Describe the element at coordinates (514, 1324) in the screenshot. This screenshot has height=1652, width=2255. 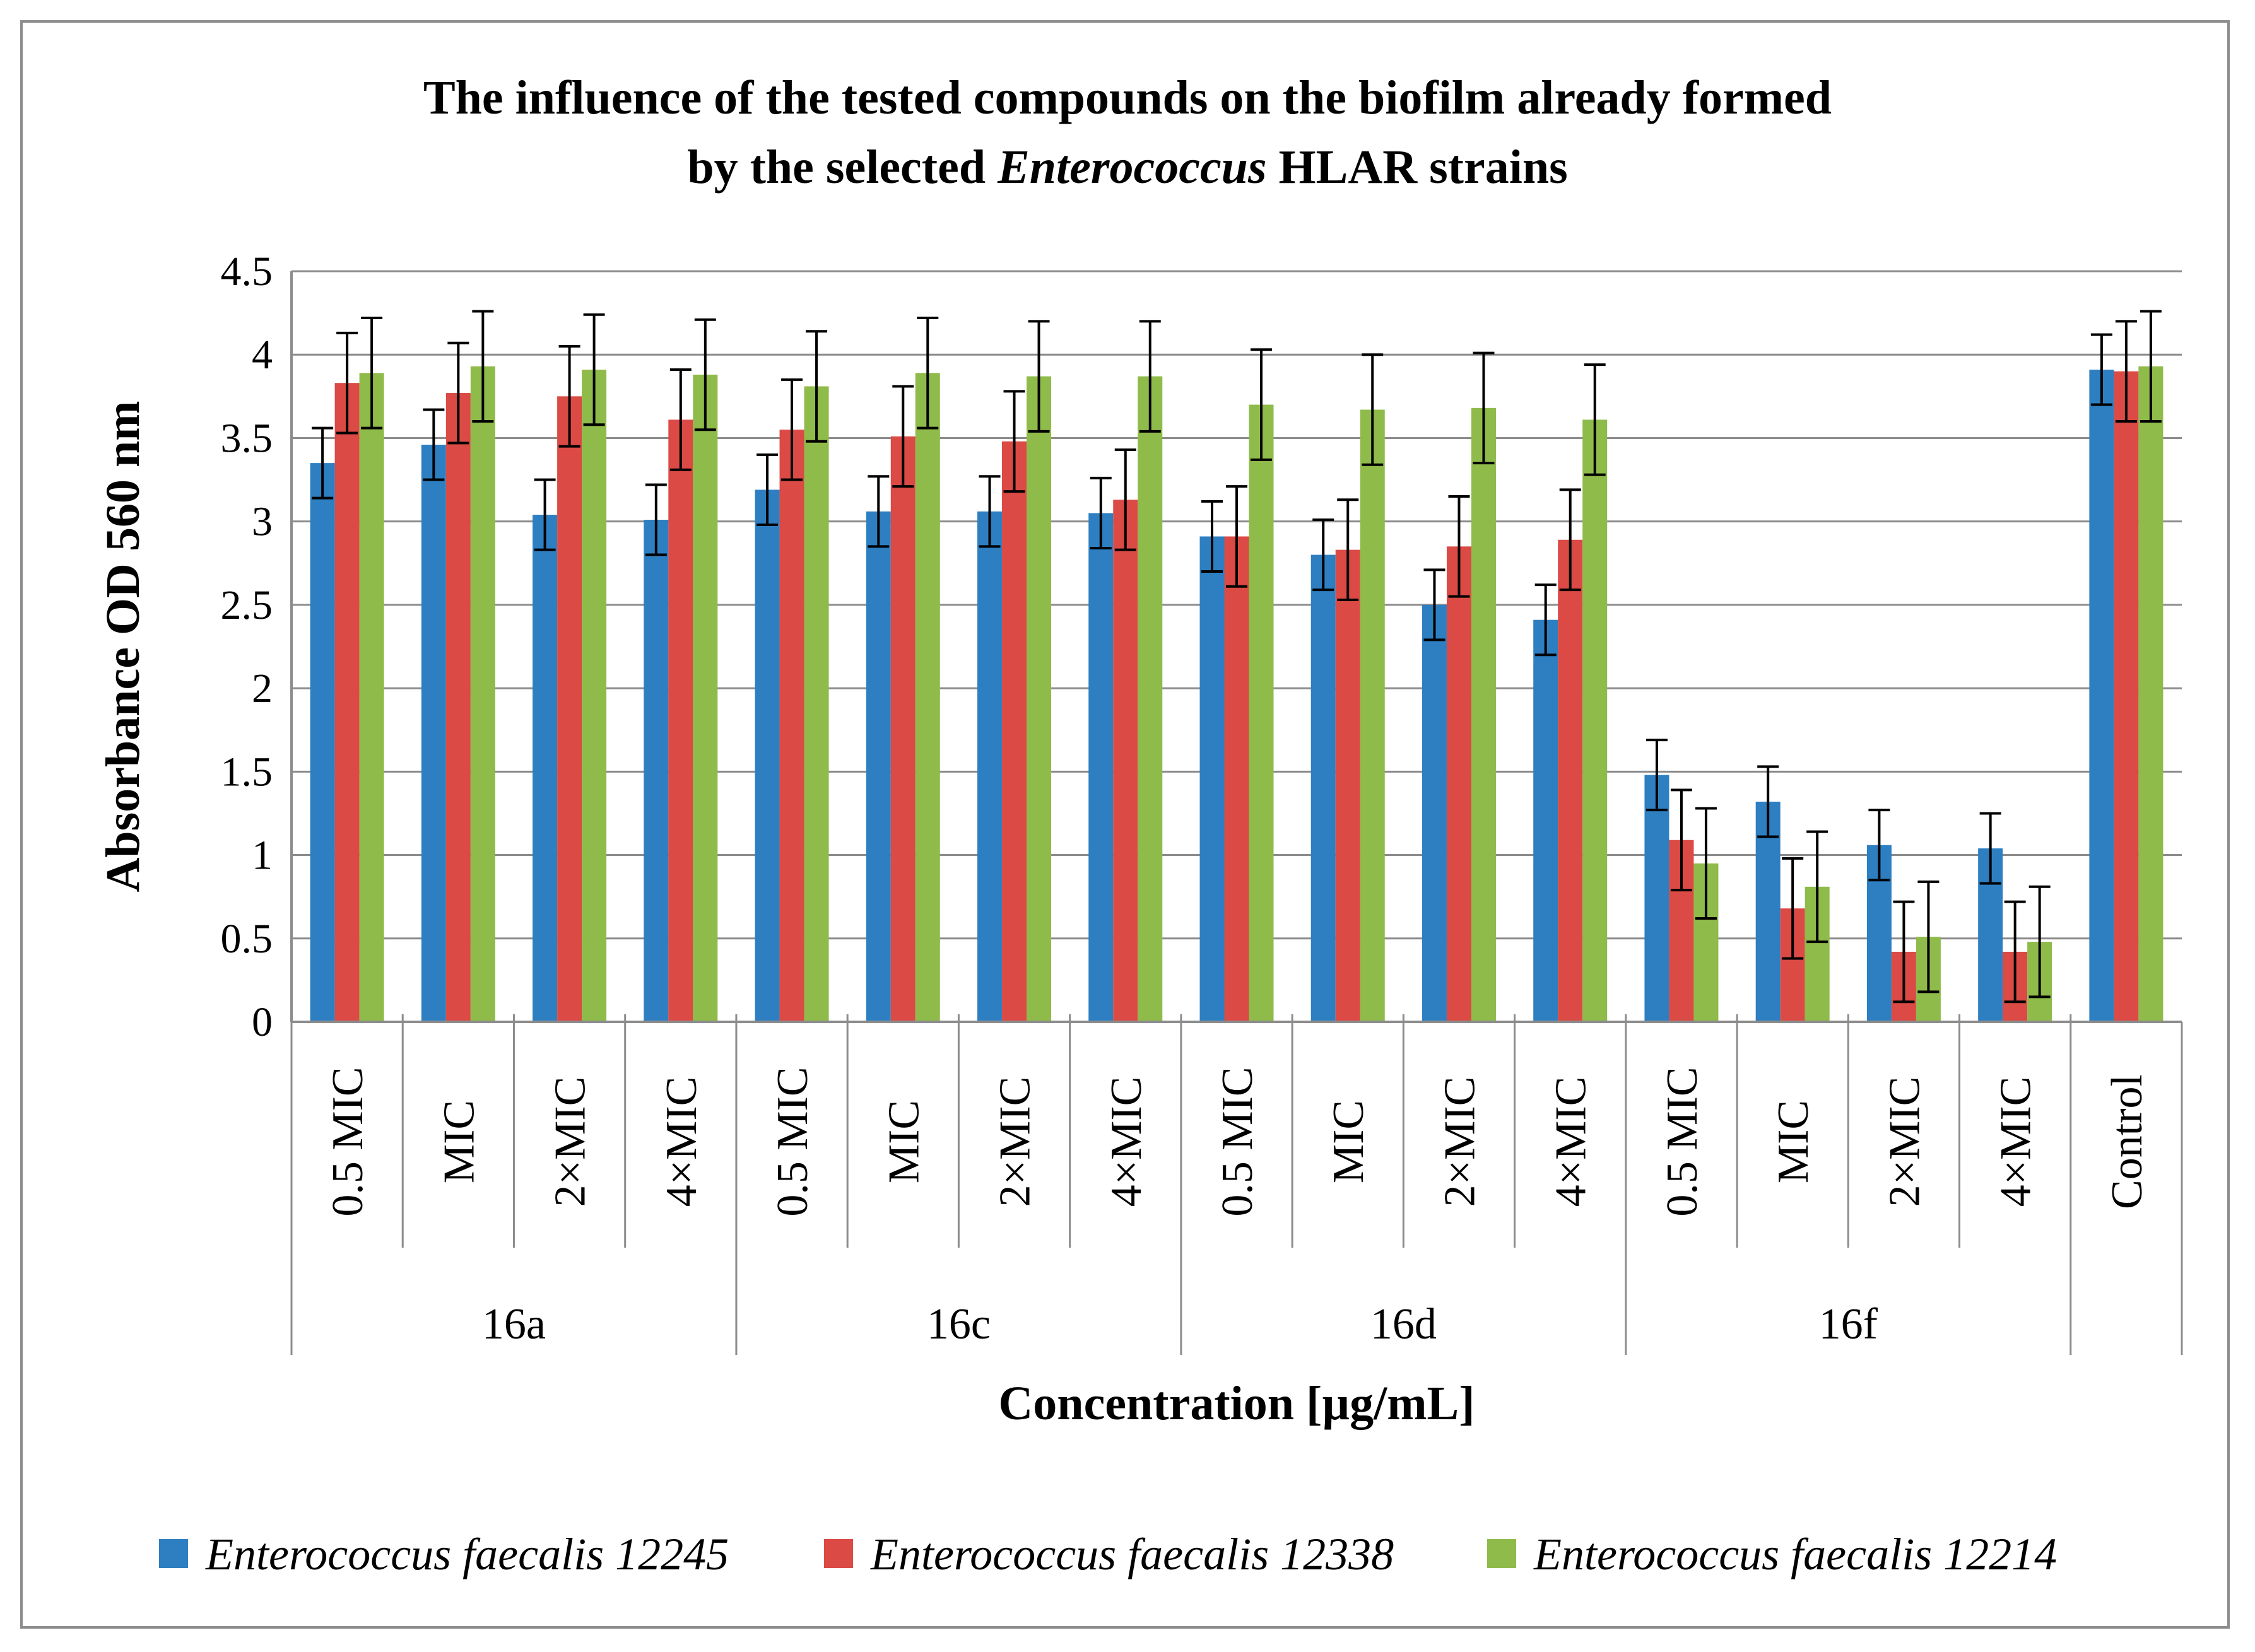
I see `group-label: 16a` at that location.